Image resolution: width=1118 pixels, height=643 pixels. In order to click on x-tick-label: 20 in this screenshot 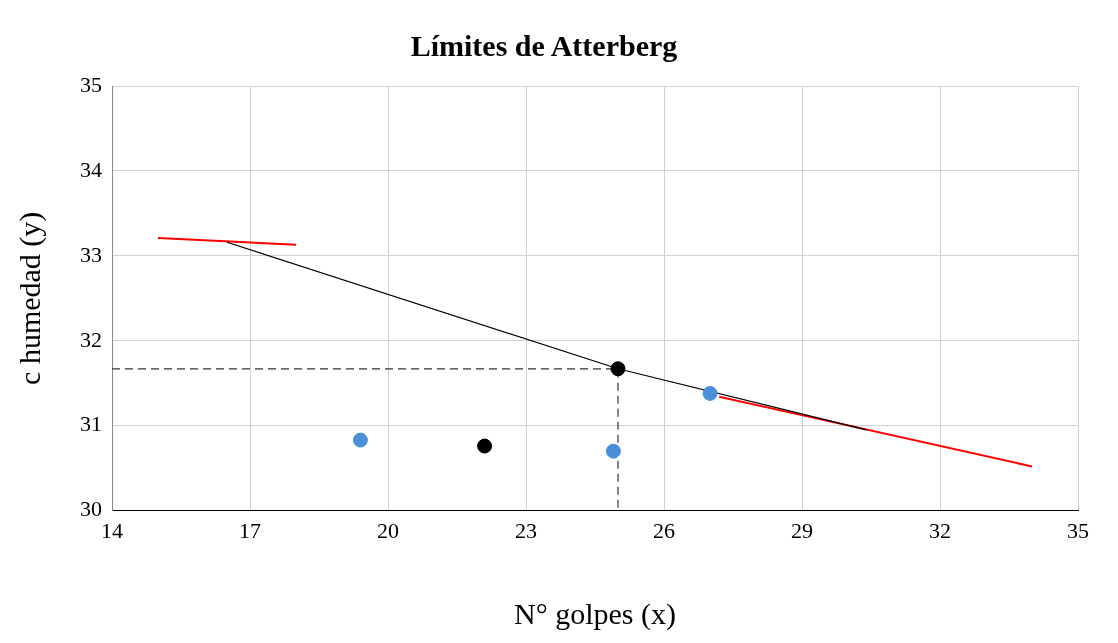, I will do `click(388, 530)`.